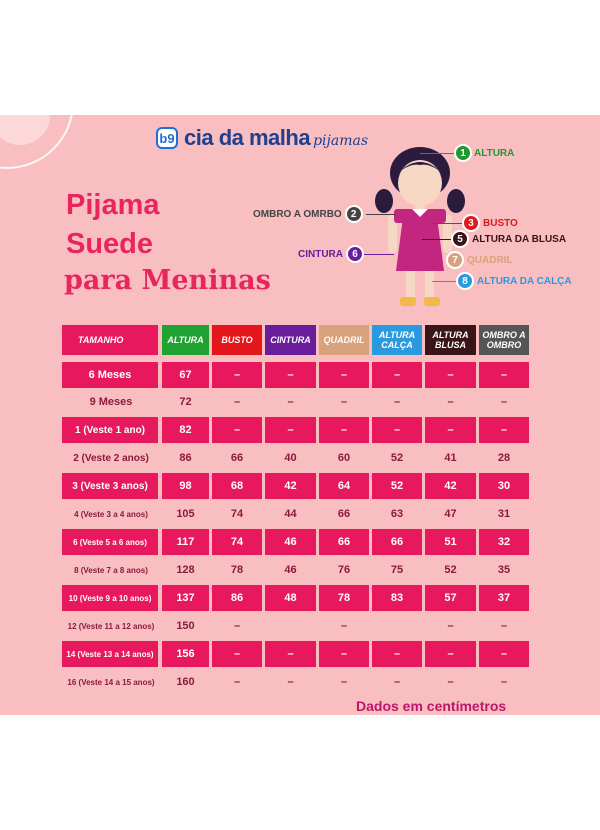 This screenshot has width=600, height=830. Describe the element at coordinates (504, 458) in the screenshot. I see `table-value-cell: 28` at that location.